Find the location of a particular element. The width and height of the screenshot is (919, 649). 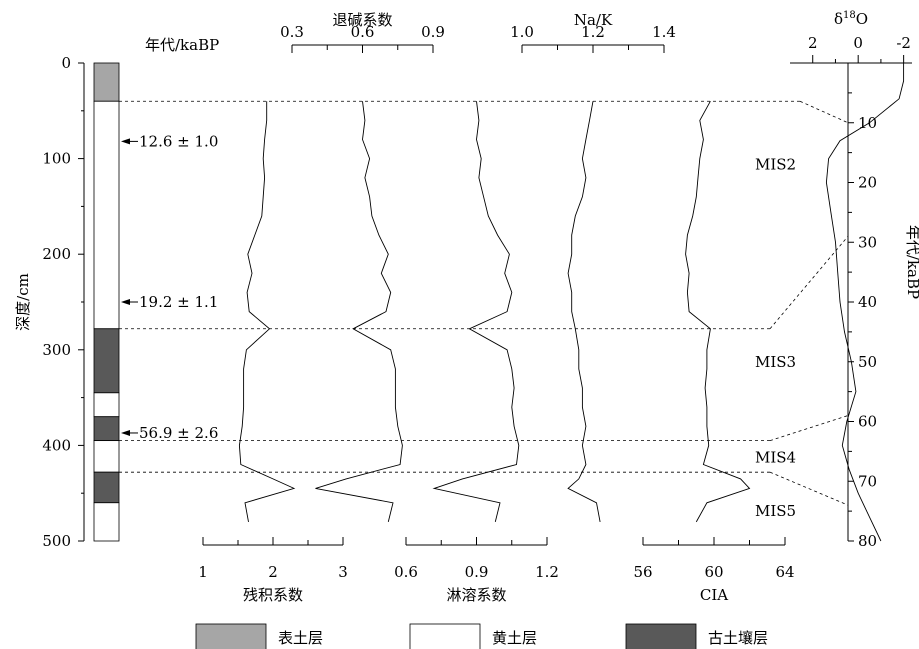

depth-tick-label: 0 is located at coordinates (66, 63).